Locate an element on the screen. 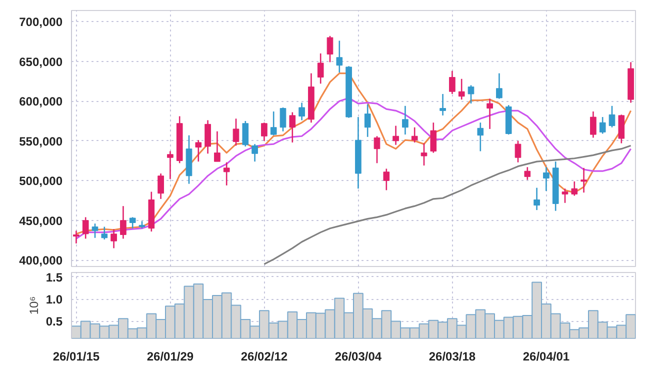 The image size is (645, 366). y-tick-label: 700,000 is located at coordinates (41, 22).